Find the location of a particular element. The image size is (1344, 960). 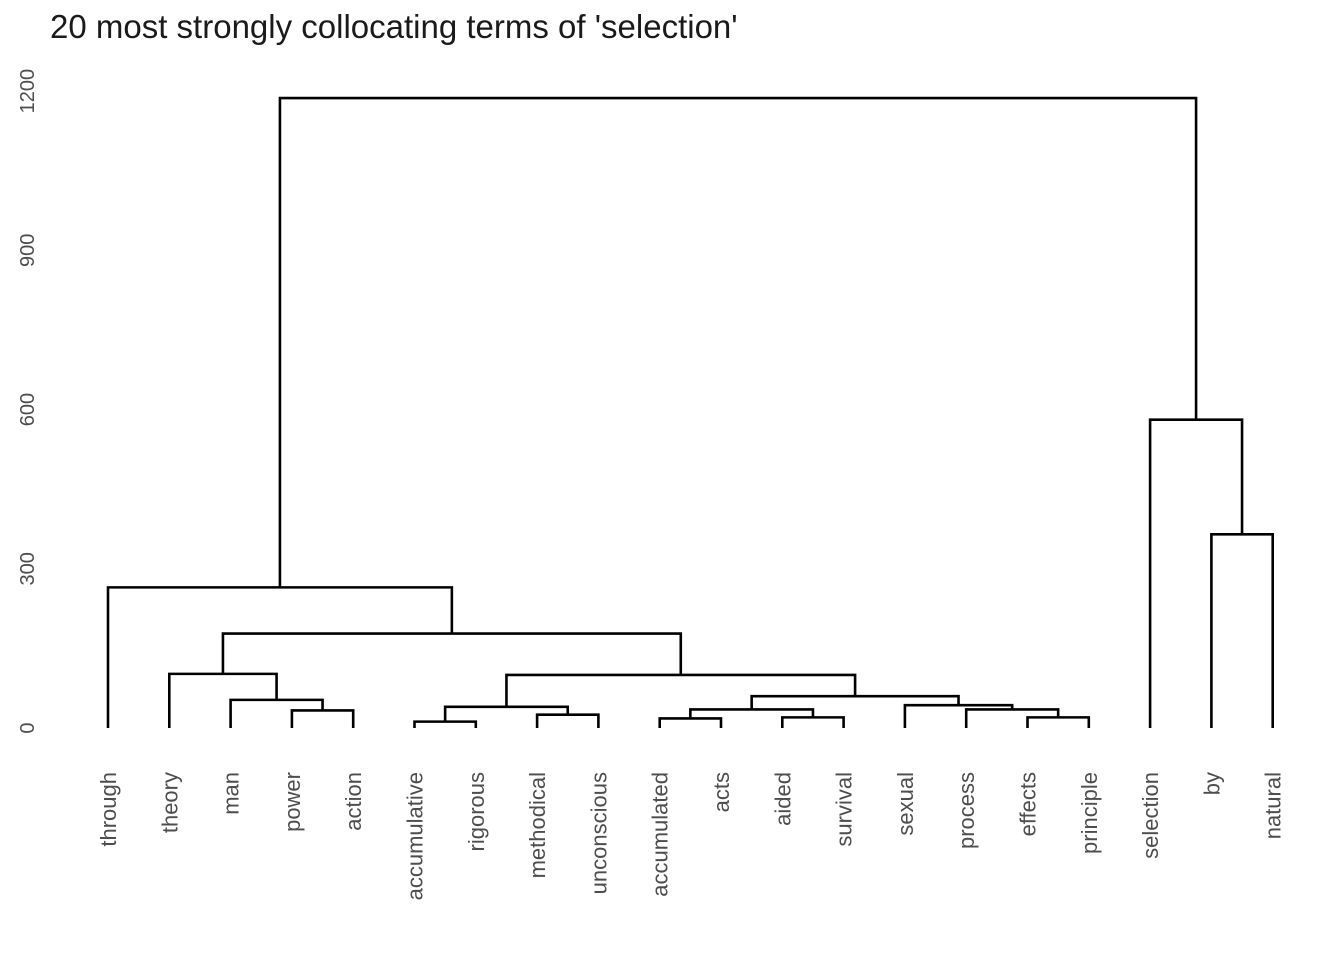

y-tick-label: 600 is located at coordinates (28, 409).